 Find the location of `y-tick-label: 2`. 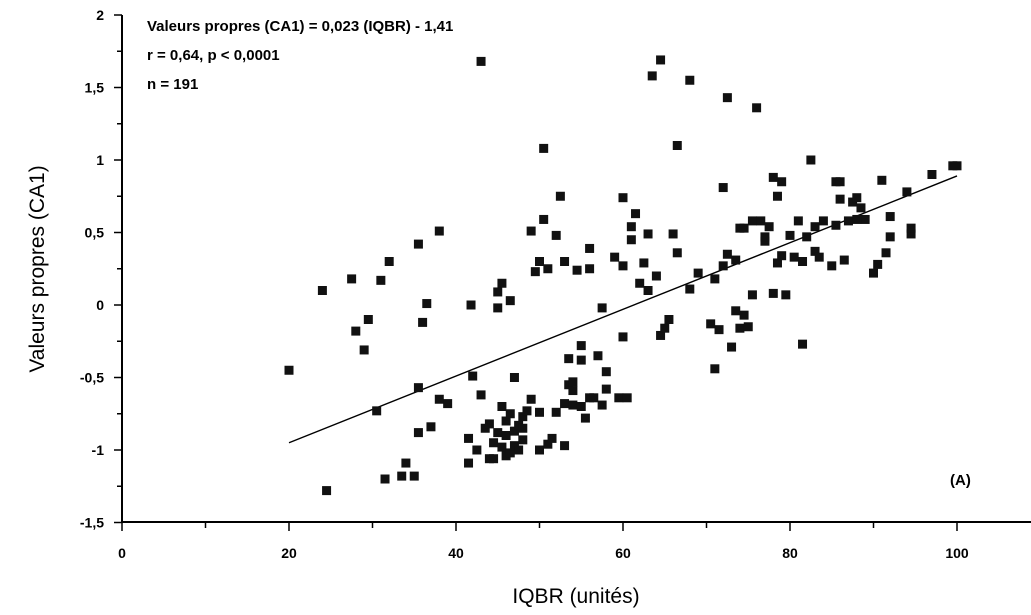

y-tick-label: 2 is located at coordinates (100, 15).